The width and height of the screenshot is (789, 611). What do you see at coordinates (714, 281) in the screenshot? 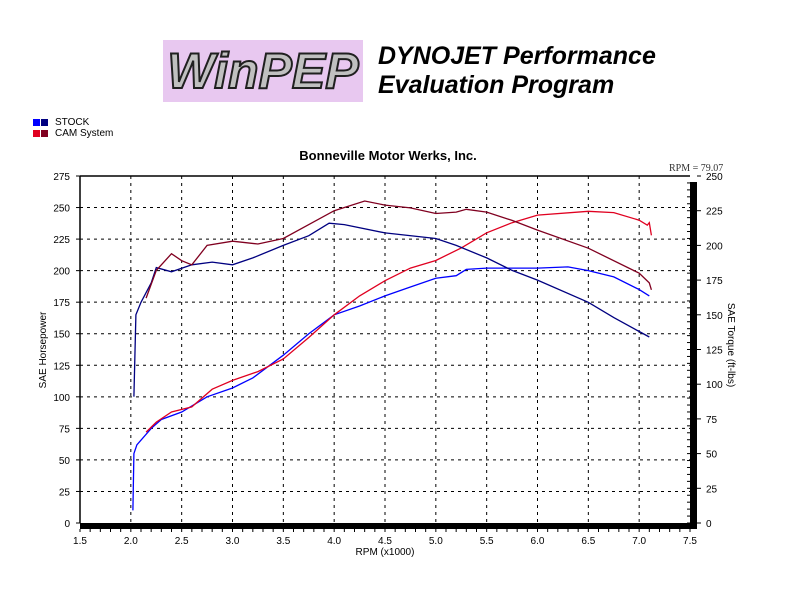
I see `y2-tick-label: 175` at bounding box center [714, 281].